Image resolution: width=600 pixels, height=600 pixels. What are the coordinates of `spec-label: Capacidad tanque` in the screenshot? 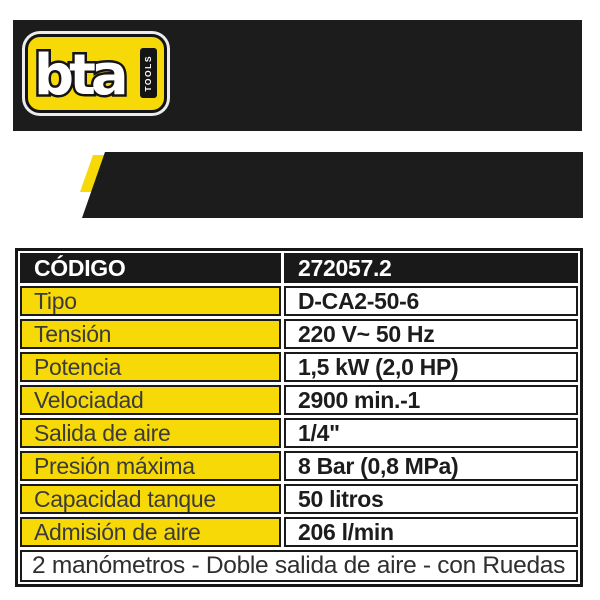 It's located at (150, 499).